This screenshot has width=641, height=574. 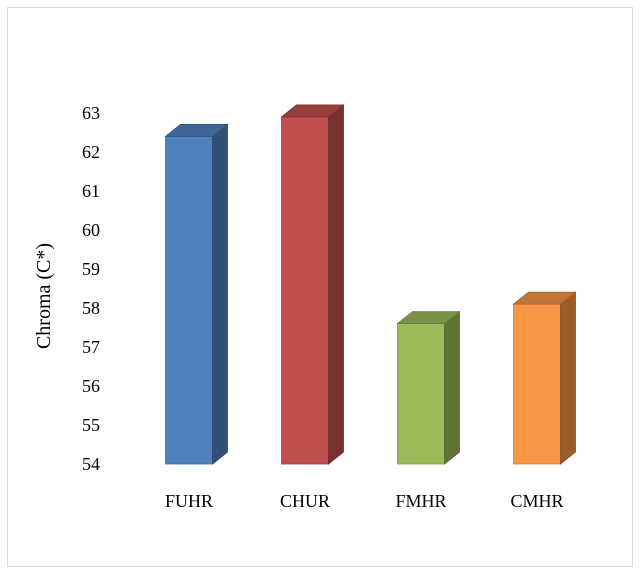 What do you see at coordinates (91, 230) in the screenshot?
I see `y-tick-label: 60` at bounding box center [91, 230].